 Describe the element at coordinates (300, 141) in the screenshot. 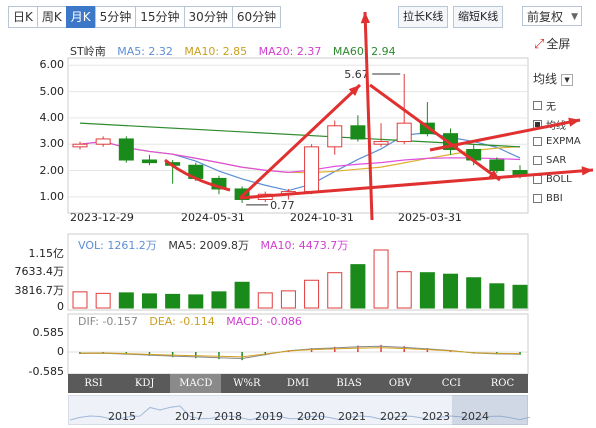

I see `overlay-arrow-rise` at that location.